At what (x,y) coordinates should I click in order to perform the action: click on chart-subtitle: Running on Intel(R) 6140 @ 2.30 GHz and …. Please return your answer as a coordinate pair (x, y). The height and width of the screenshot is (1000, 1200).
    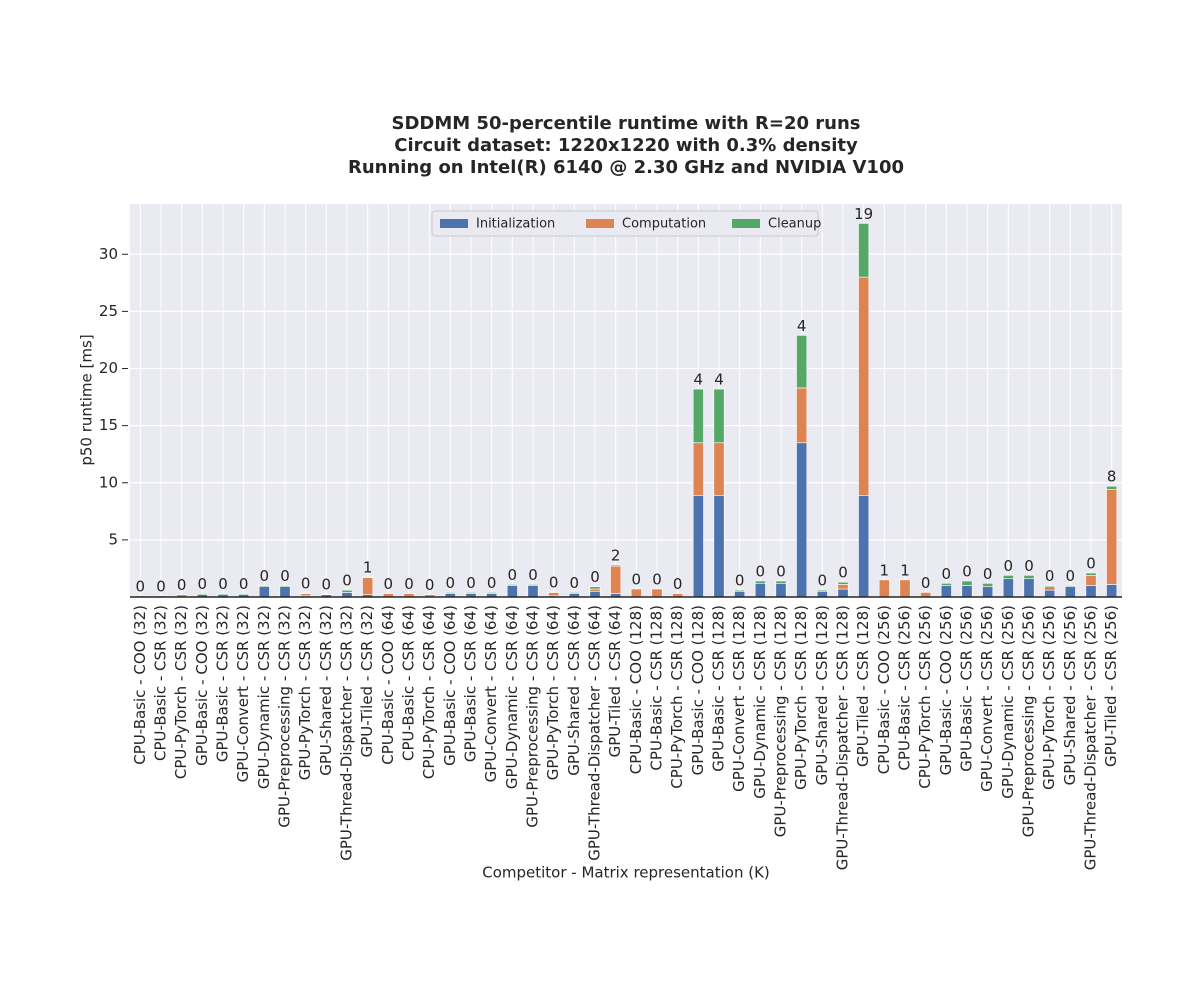
    Looking at the image, I should click on (626, 167).